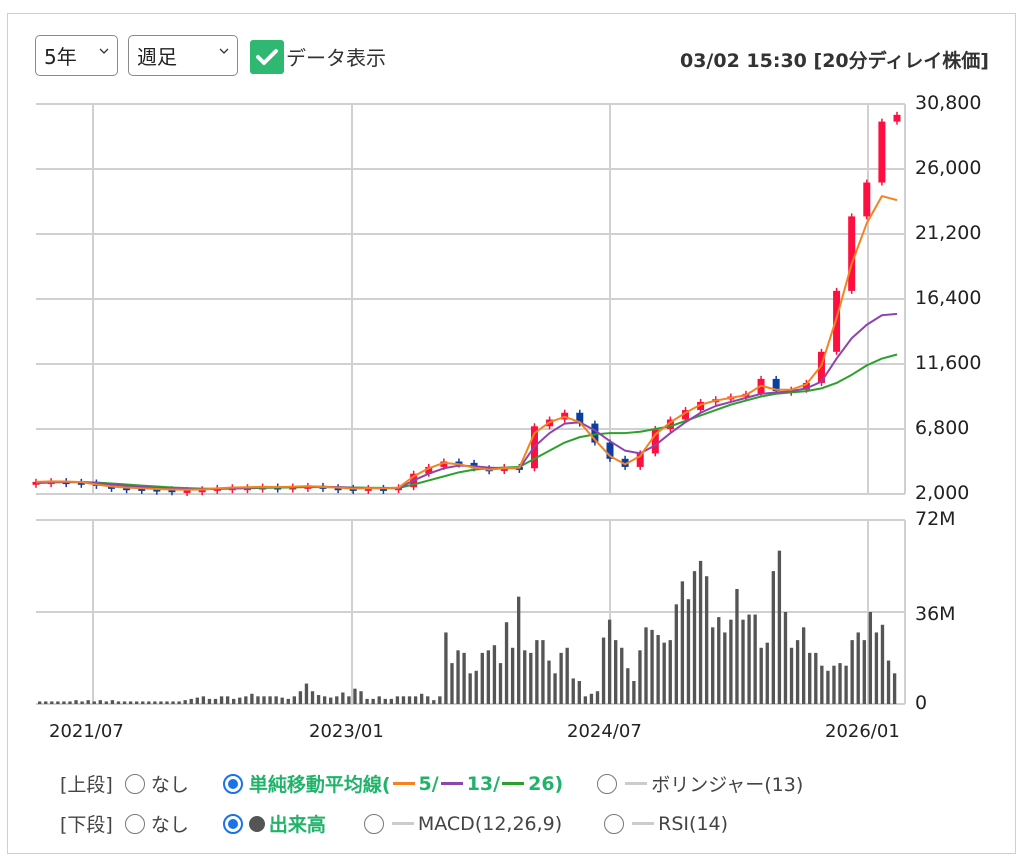 The width and height of the screenshot is (1024, 866). Describe the element at coordinates (727, 785) in the screenshot. I see `bollinger-label: ボリンジャー(13)` at that location.